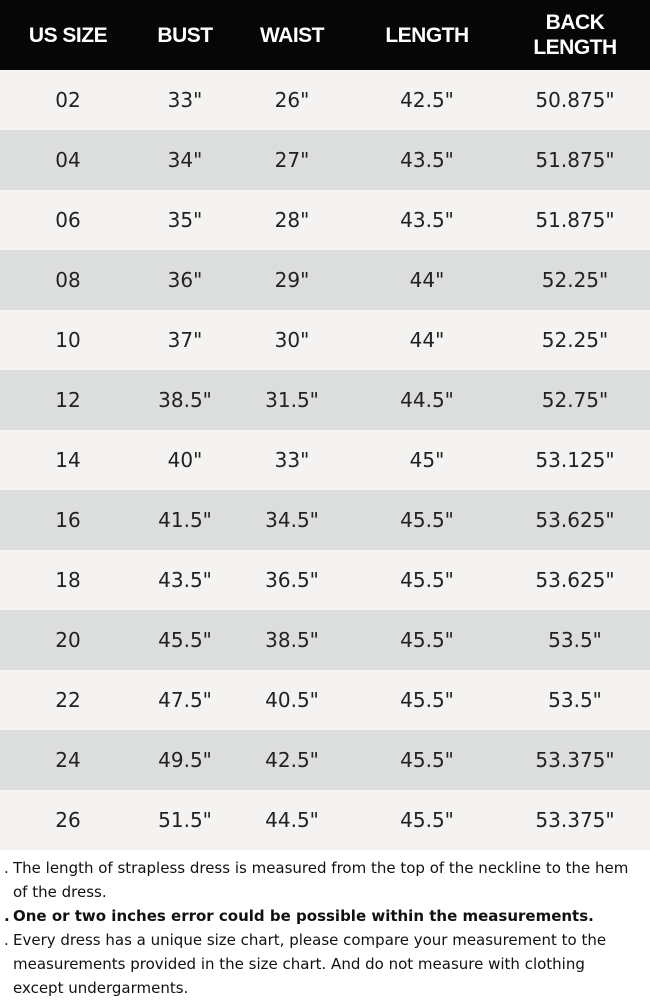 The width and height of the screenshot is (650, 1000). What do you see at coordinates (68, 100) in the screenshot?
I see `table-cell: 02` at bounding box center [68, 100].